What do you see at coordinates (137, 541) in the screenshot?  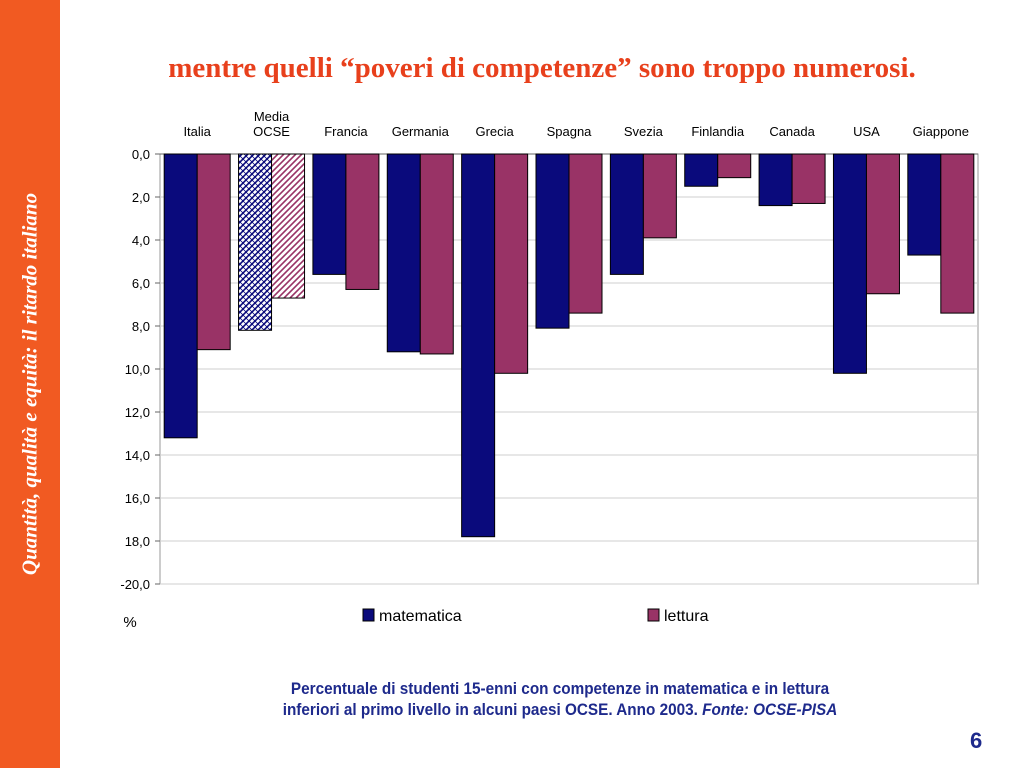 I see `y-tick-label: 18,0` at bounding box center [137, 541].